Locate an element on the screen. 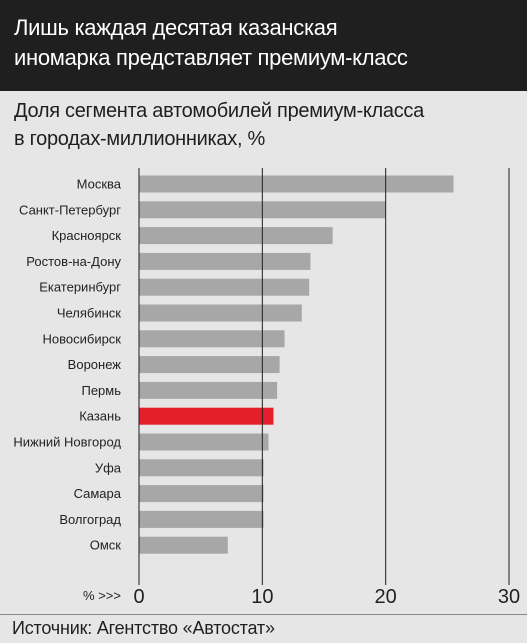  x-unit-label: % >>> is located at coordinates (102, 595).